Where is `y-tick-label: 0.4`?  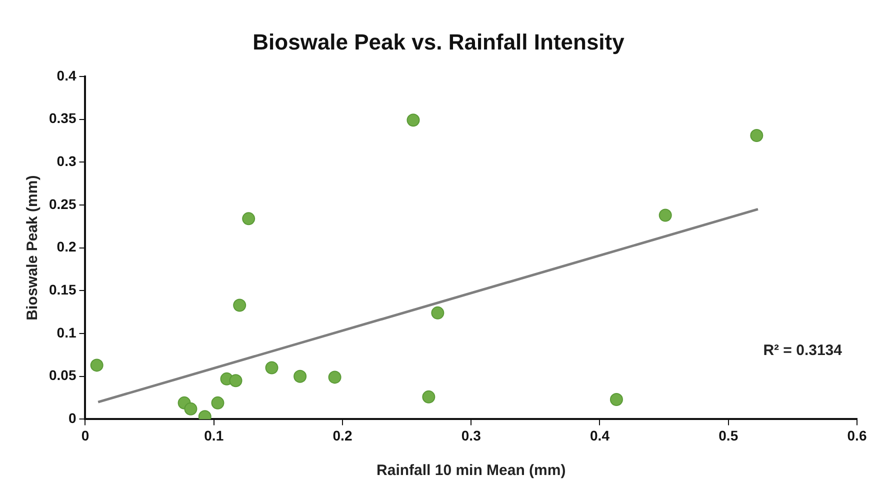 y-tick-label: 0.4 is located at coordinates (66, 75).